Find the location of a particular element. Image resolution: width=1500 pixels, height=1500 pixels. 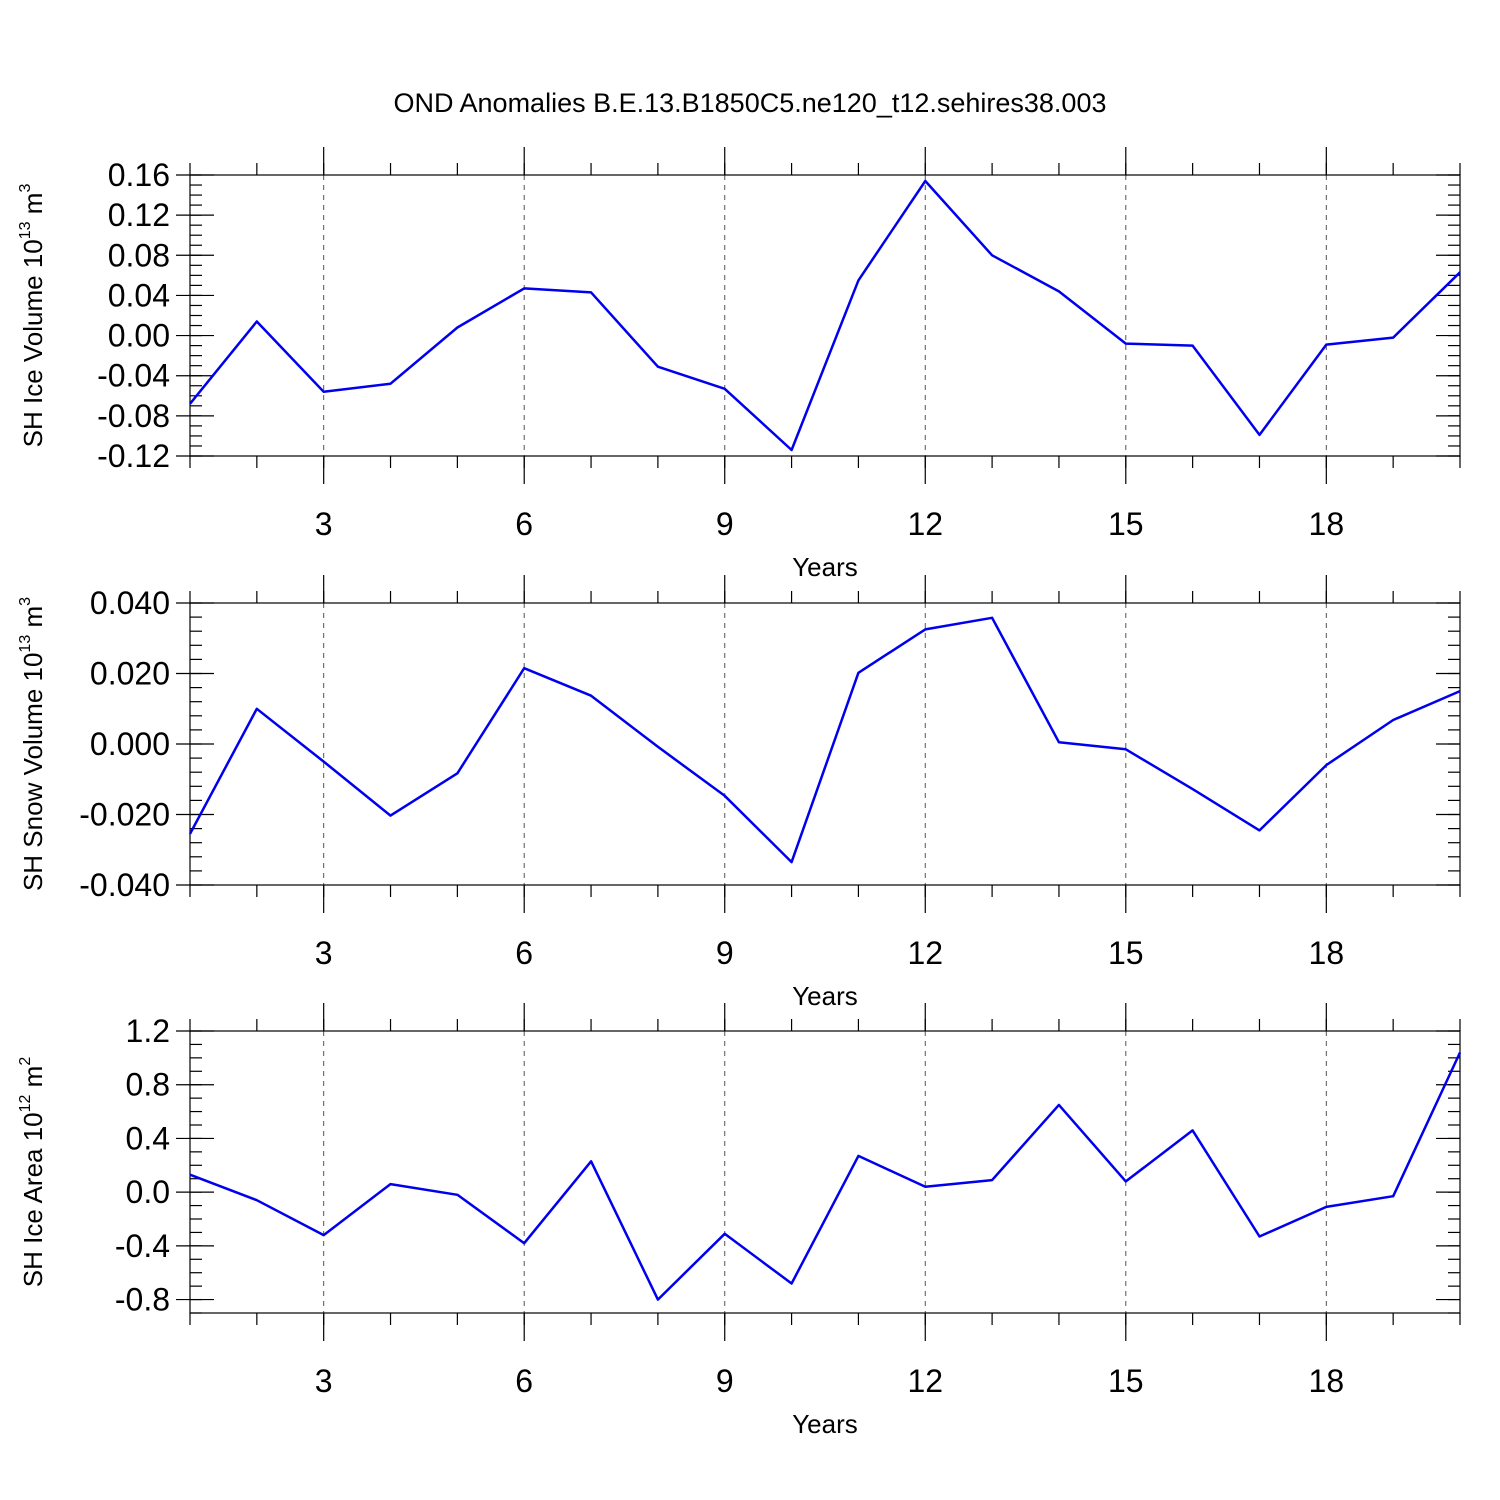

y-axis-label-exponent: 12 is located at coordinates (25, 1103).